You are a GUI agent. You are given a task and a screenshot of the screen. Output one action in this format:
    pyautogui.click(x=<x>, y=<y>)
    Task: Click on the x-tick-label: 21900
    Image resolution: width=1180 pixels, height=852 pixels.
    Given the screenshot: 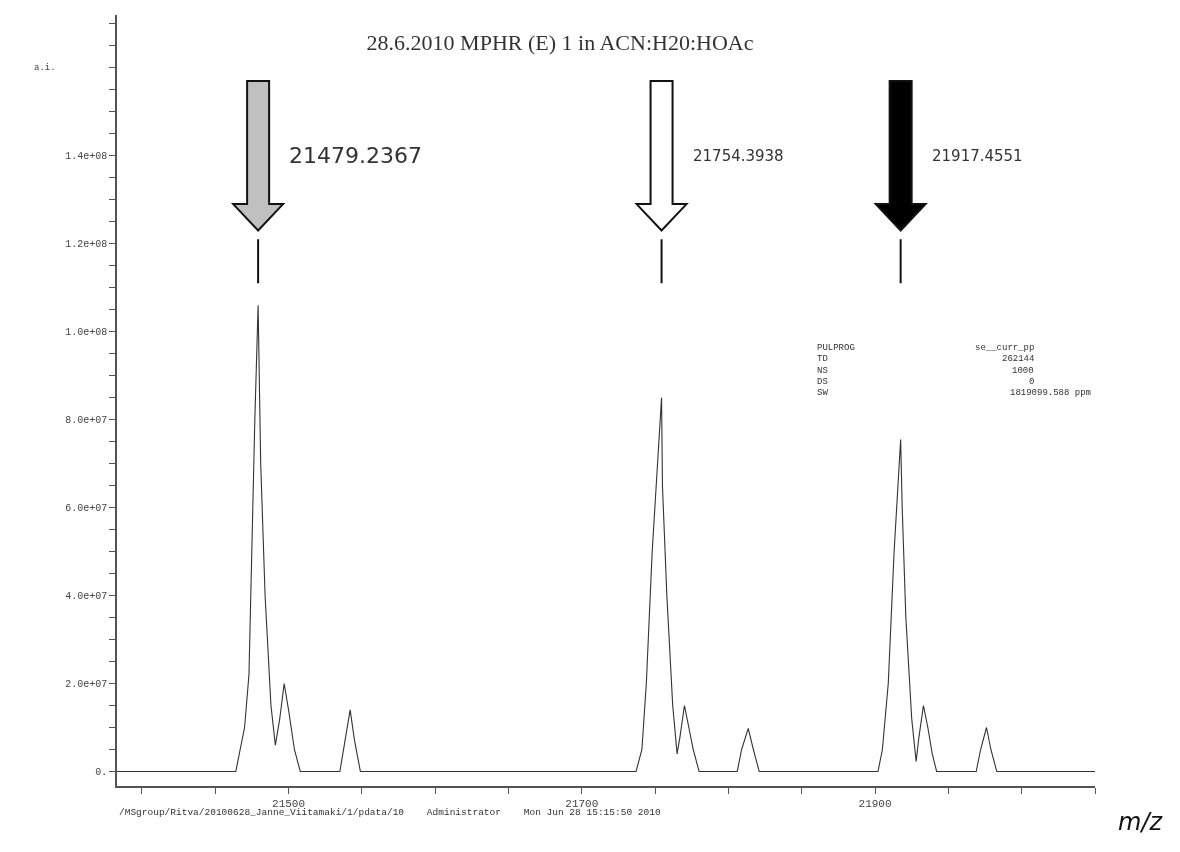 What is the action you would take?
    pyautogui.click(x=875, y=803)
    